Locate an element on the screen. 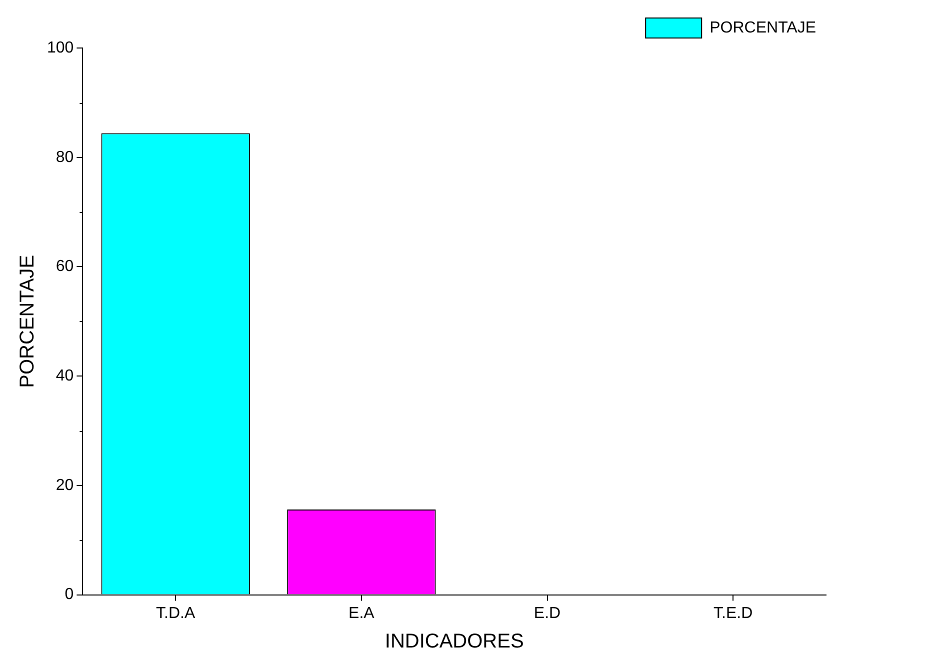 Image resolution: width=944 pixels, height=666 pixels. y-tick-label: 20 is located at coordinates (65, 485).